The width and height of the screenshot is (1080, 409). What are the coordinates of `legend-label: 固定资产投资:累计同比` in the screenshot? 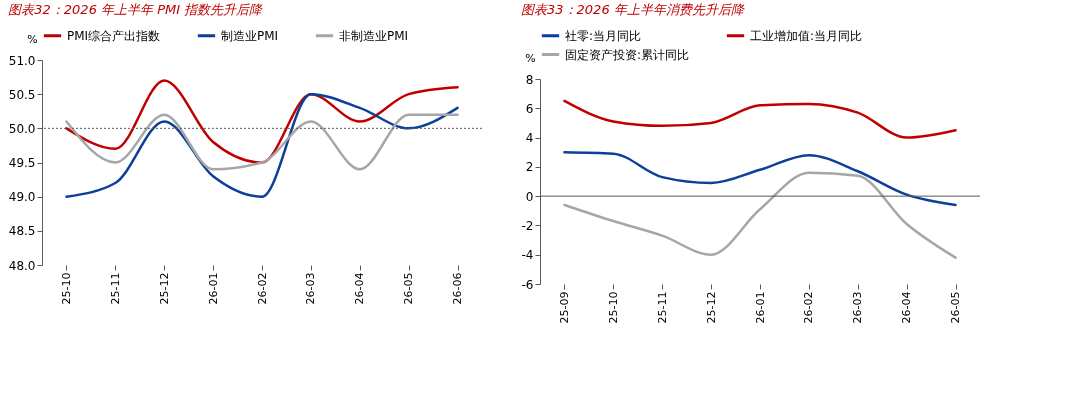 It's located at (627, 54).